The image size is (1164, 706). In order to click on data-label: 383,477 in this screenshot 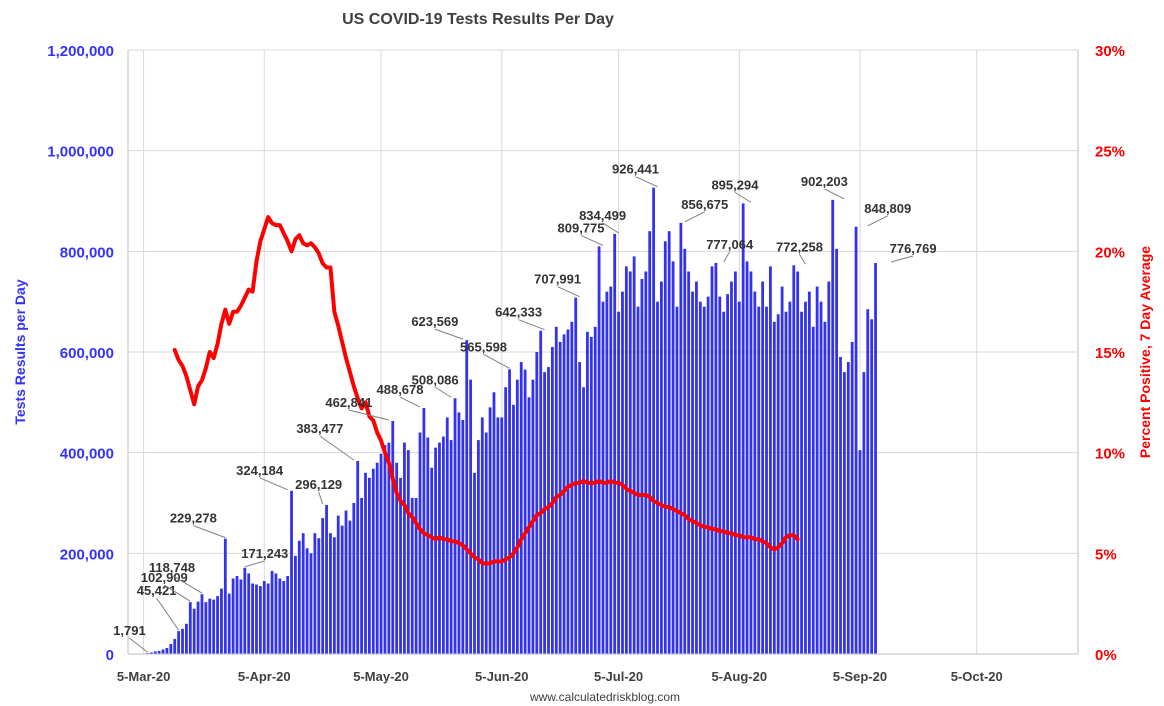, I will do `click(319, 428)`.